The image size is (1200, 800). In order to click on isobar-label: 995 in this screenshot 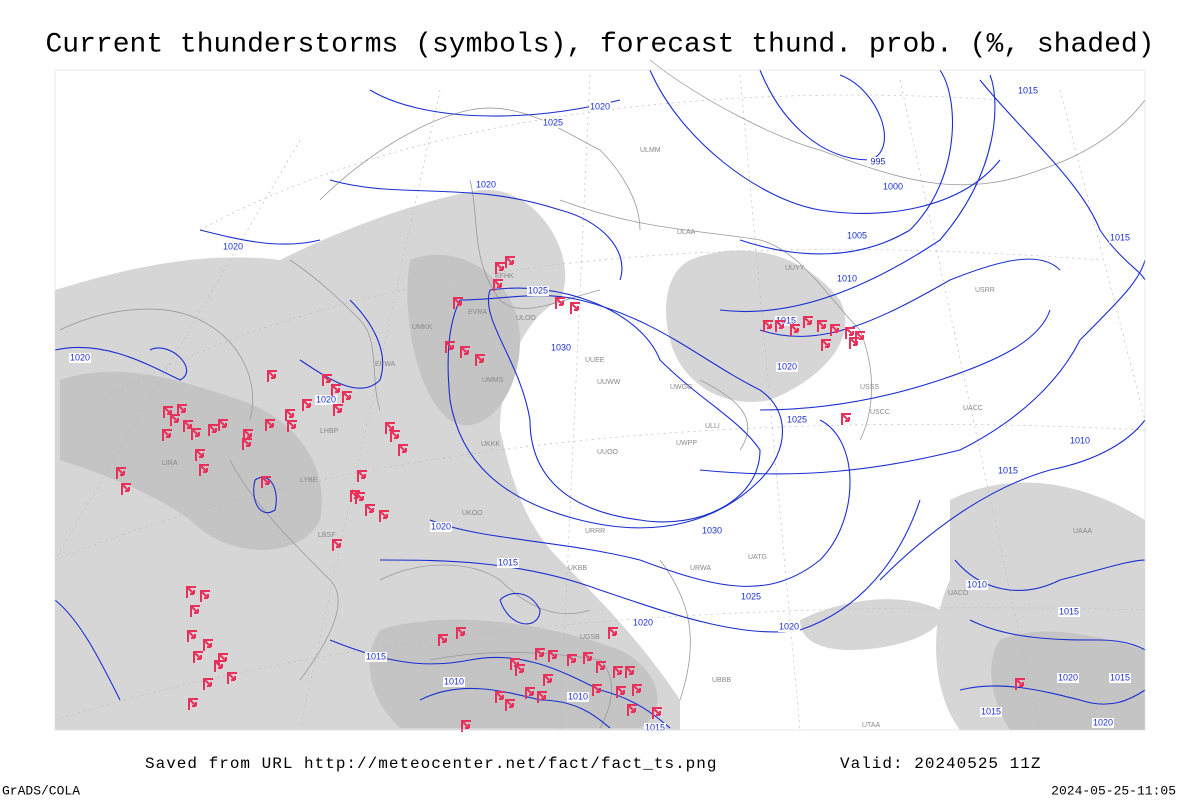, I will do `click(877, 161)`.